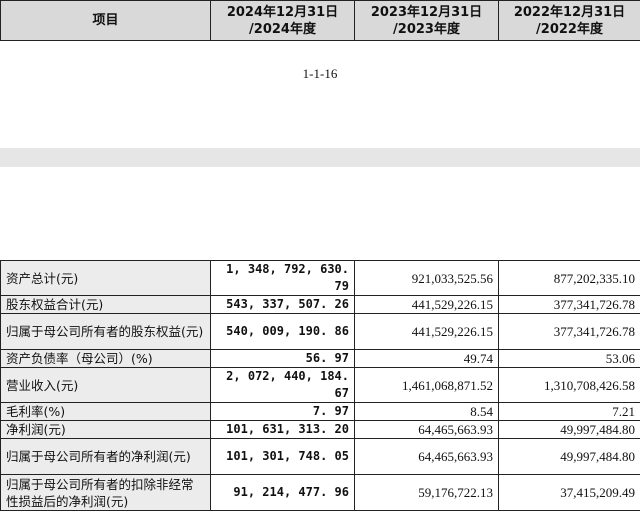  What do you see at coordinates (283, 305) in the screenshot?
I see `value-2024: 543, 337, 507. 26` at bounding box center [283, 305].